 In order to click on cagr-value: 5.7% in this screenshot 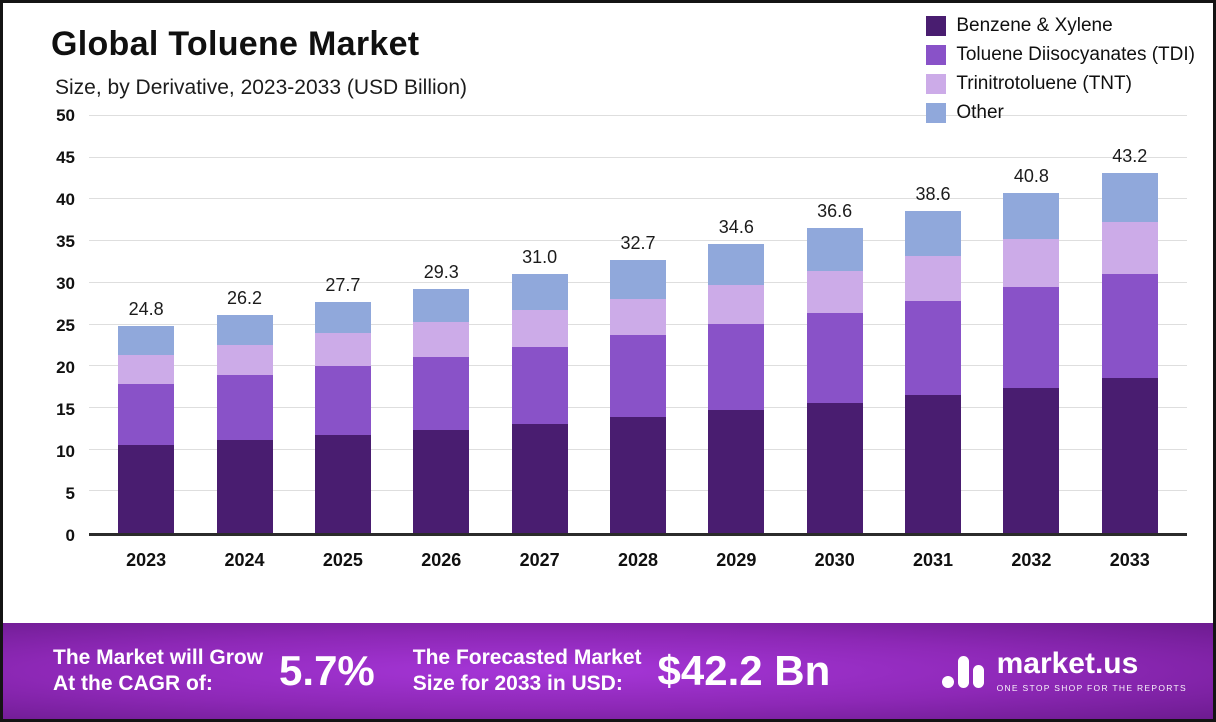, I will do `click(327, 670)`.